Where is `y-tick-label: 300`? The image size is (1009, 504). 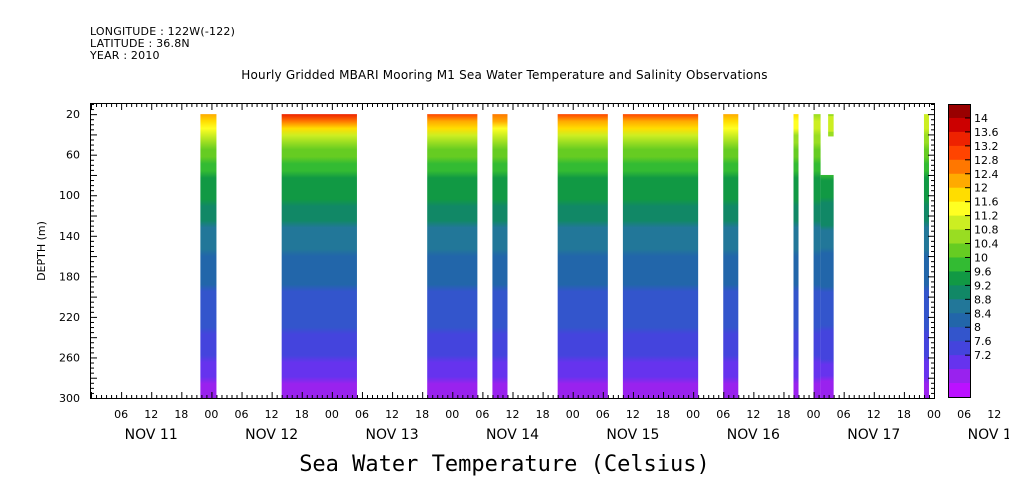
y-tick-label: 300 is located at coordinates (69, 398).